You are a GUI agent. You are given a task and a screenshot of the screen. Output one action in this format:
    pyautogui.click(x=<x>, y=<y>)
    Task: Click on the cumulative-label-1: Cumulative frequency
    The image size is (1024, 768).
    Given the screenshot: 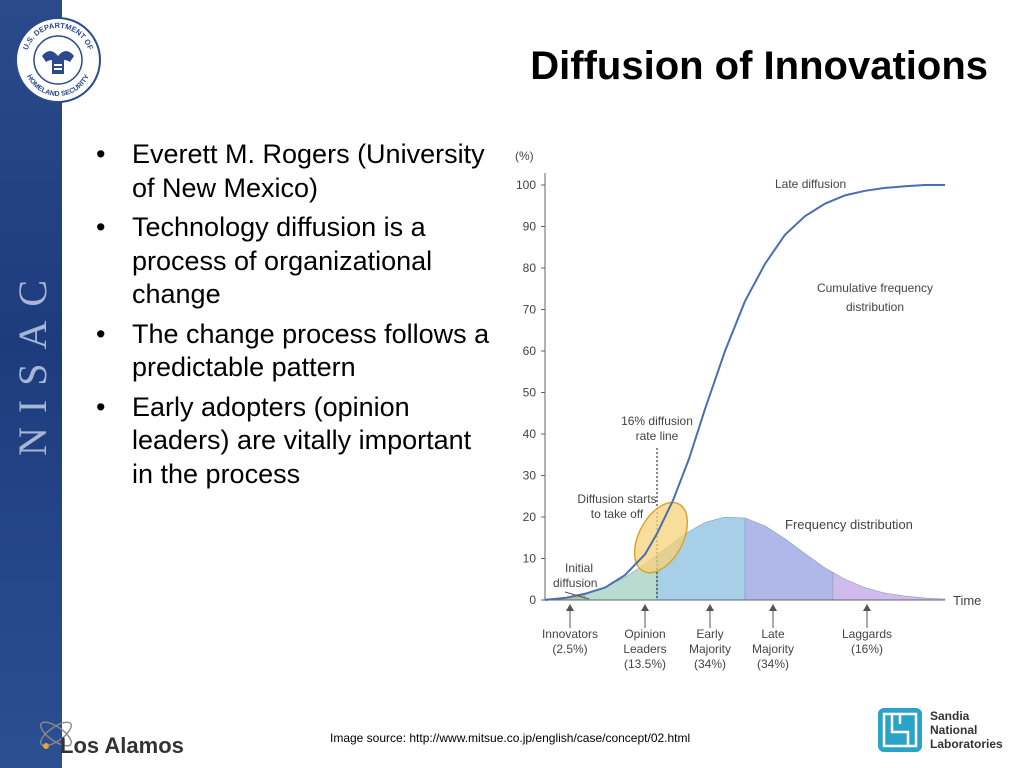 What is the action you would take?
    pyautogui.click(x=875, y=288)
    